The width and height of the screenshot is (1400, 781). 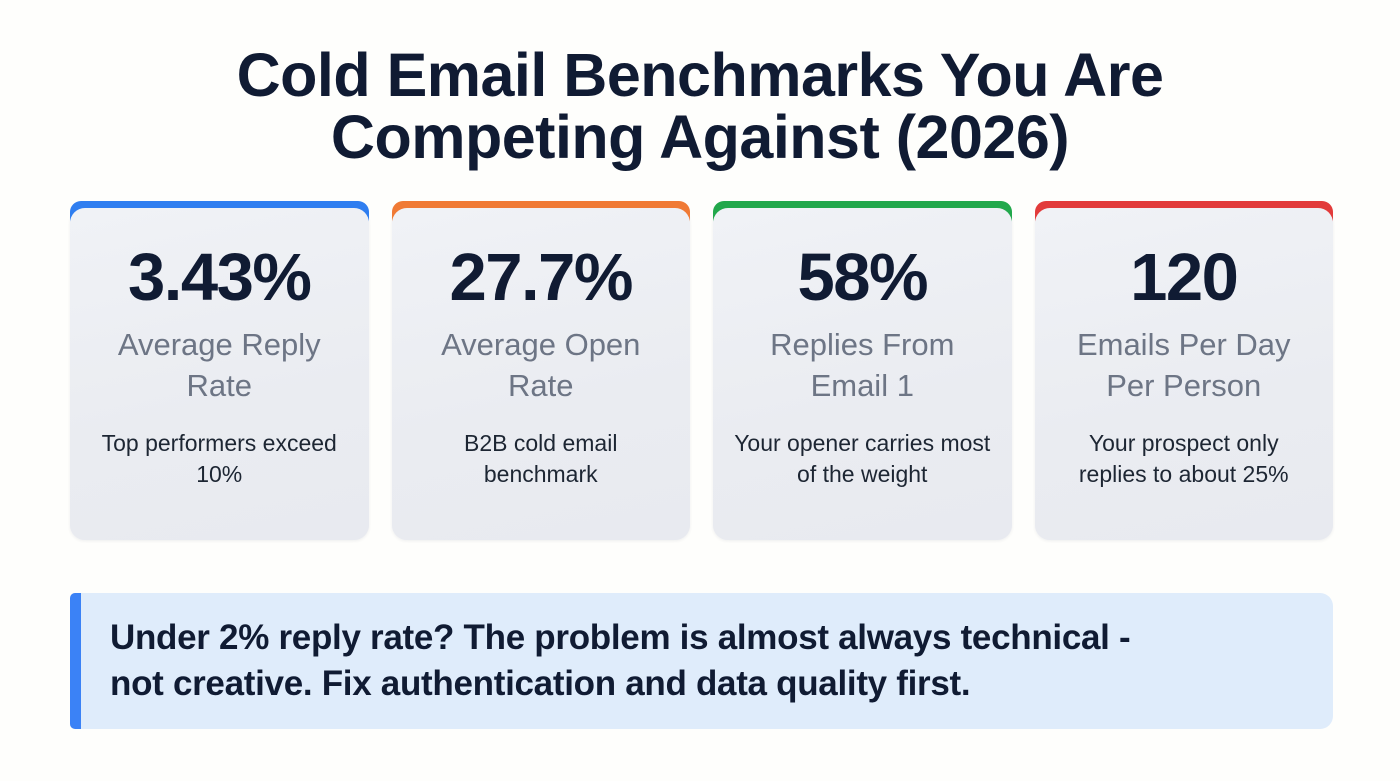 I want to click on stat-label: Replies From Email 1, so click(x=862, y=365).